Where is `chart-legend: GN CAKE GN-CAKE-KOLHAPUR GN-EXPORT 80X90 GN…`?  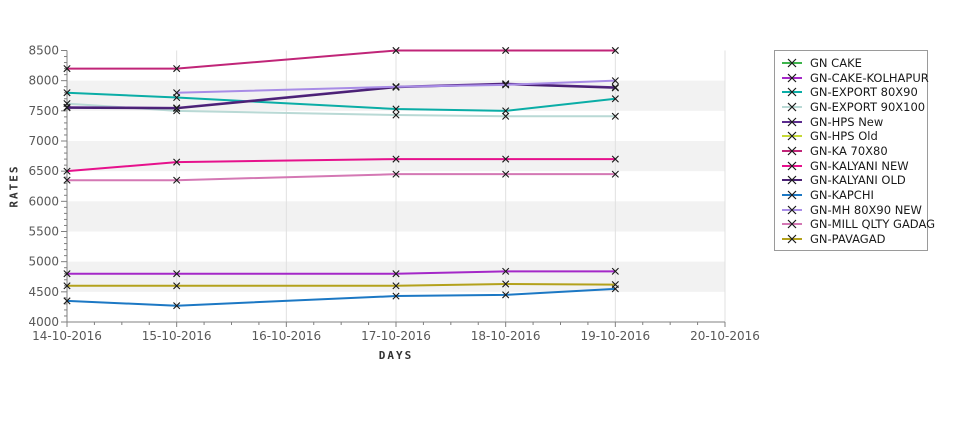 chart-legend: GN CAKE GN-CAKE-KOLHAPUR GN-EXPORT 80X90 GN… is located at coordinates (854, 150).